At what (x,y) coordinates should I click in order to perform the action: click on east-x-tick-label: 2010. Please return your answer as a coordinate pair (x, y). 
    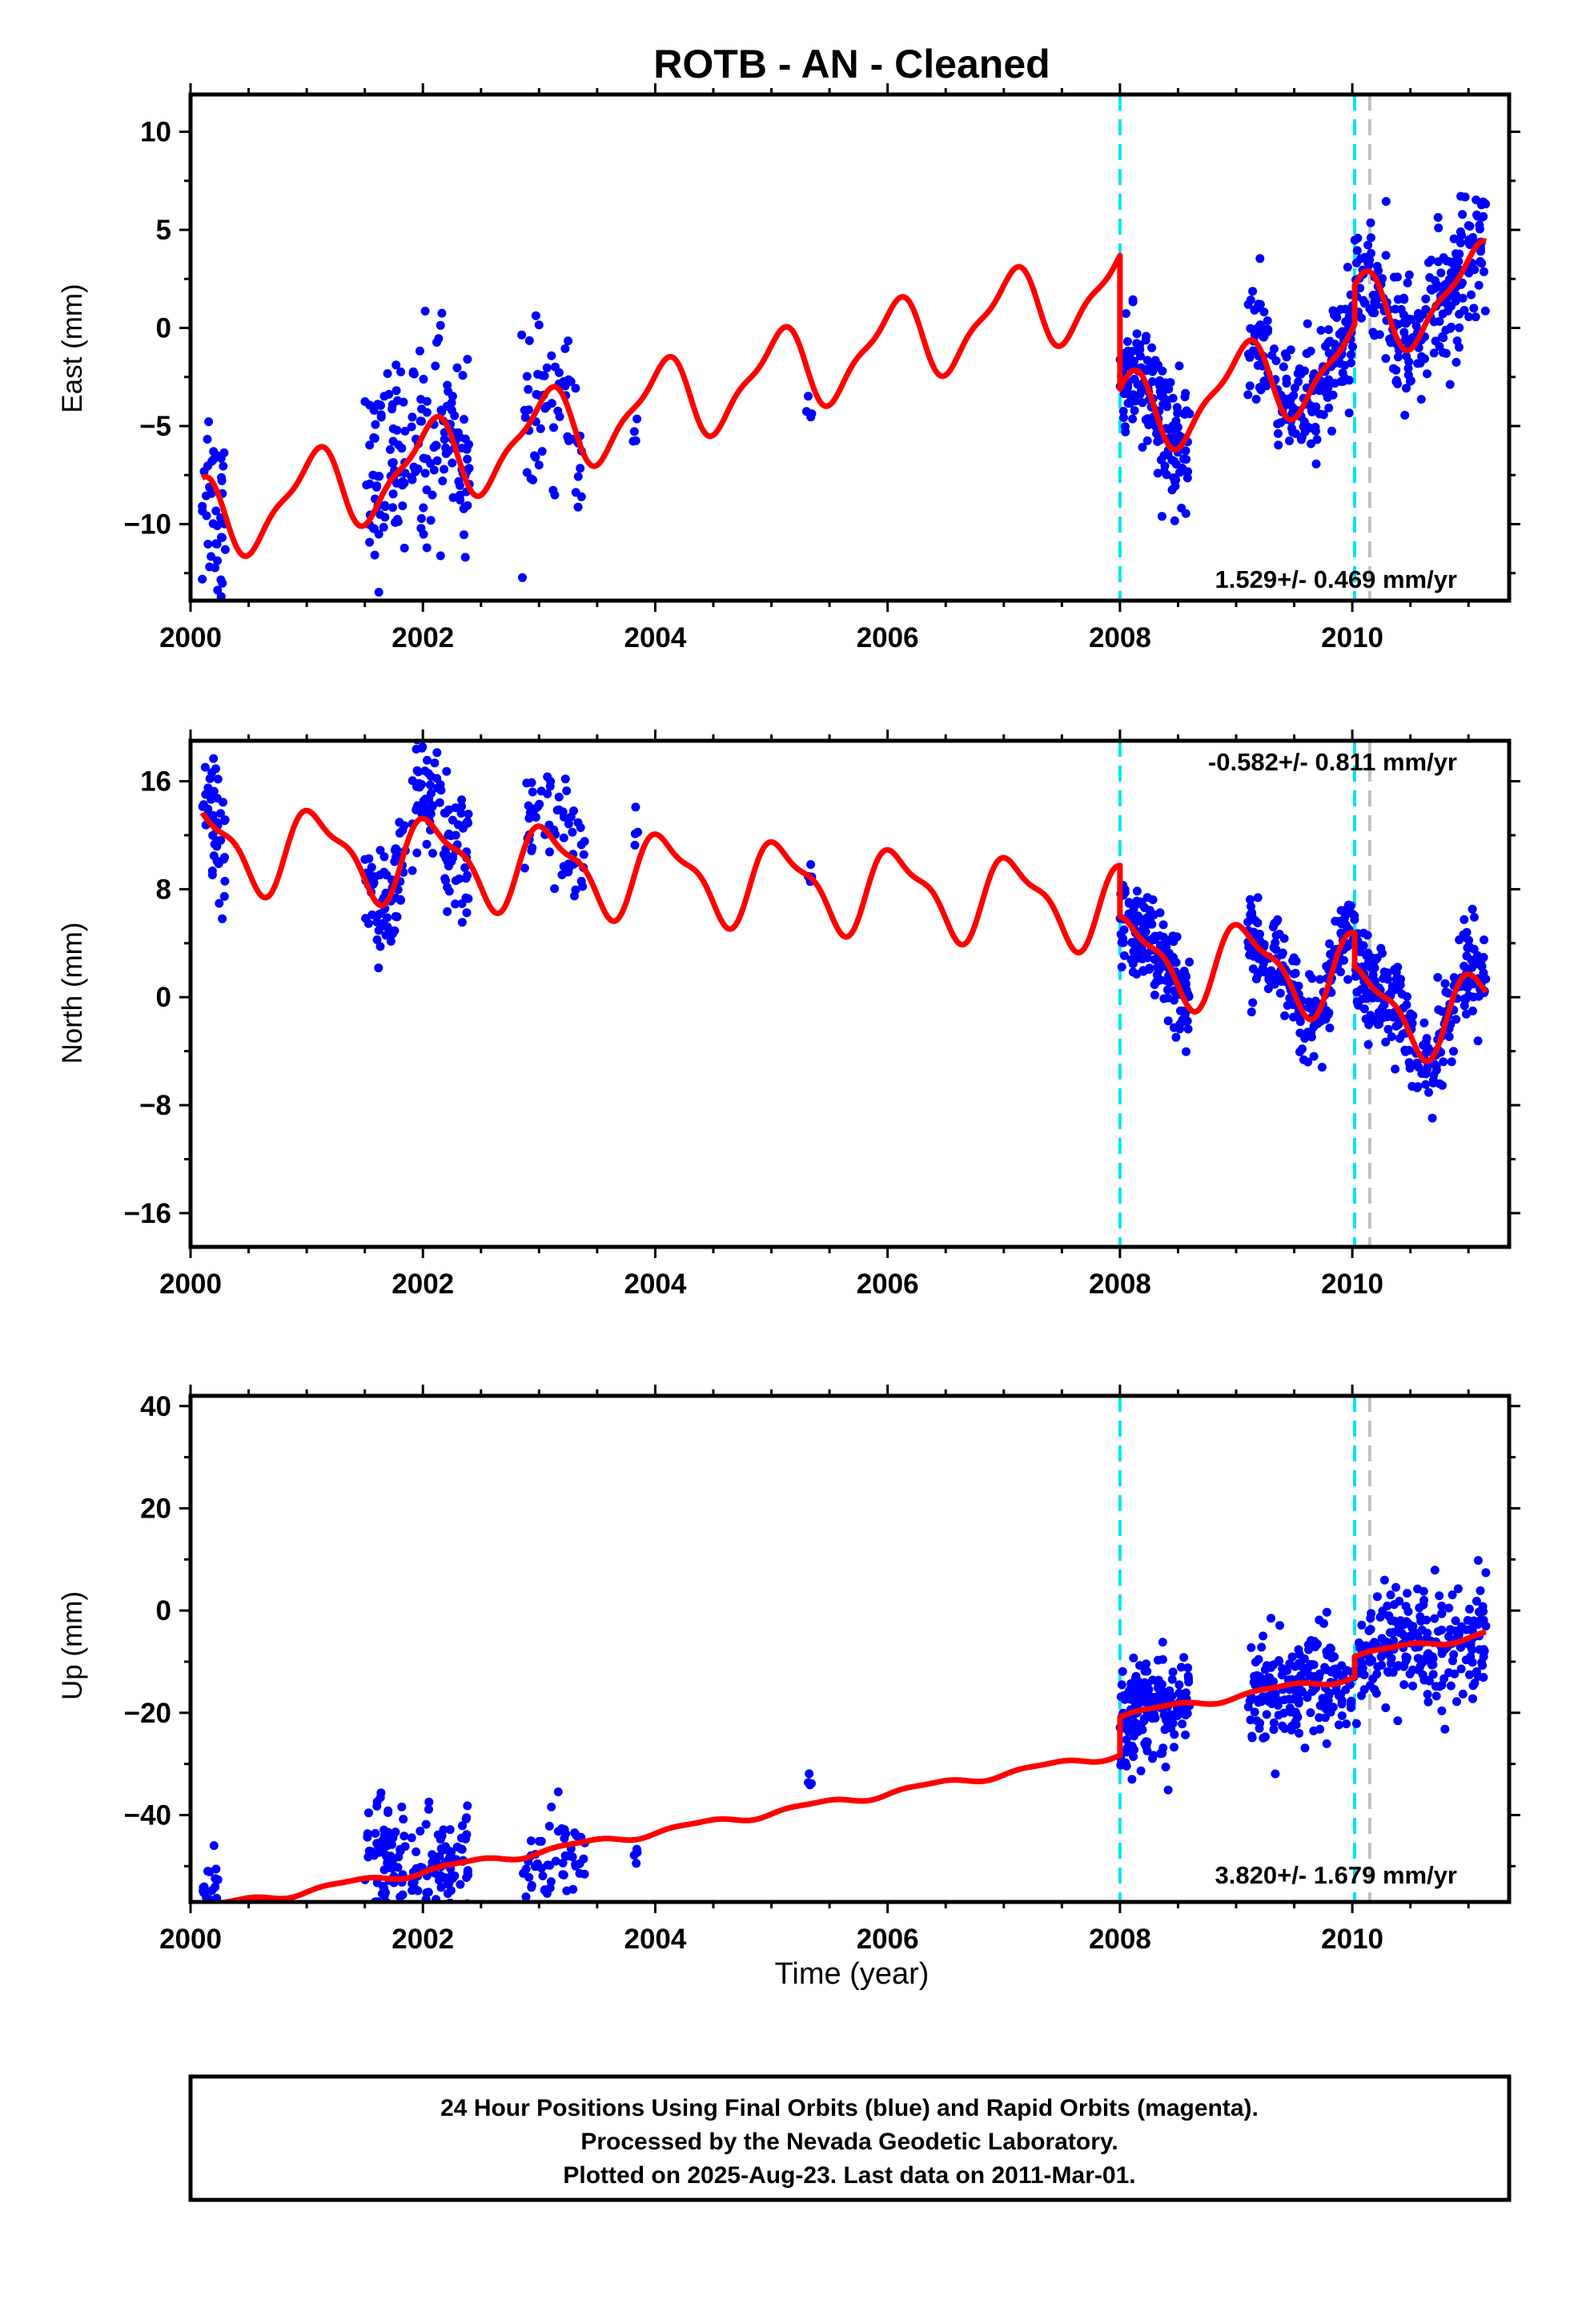
    Looking at the image, I should click on (1352, 637).